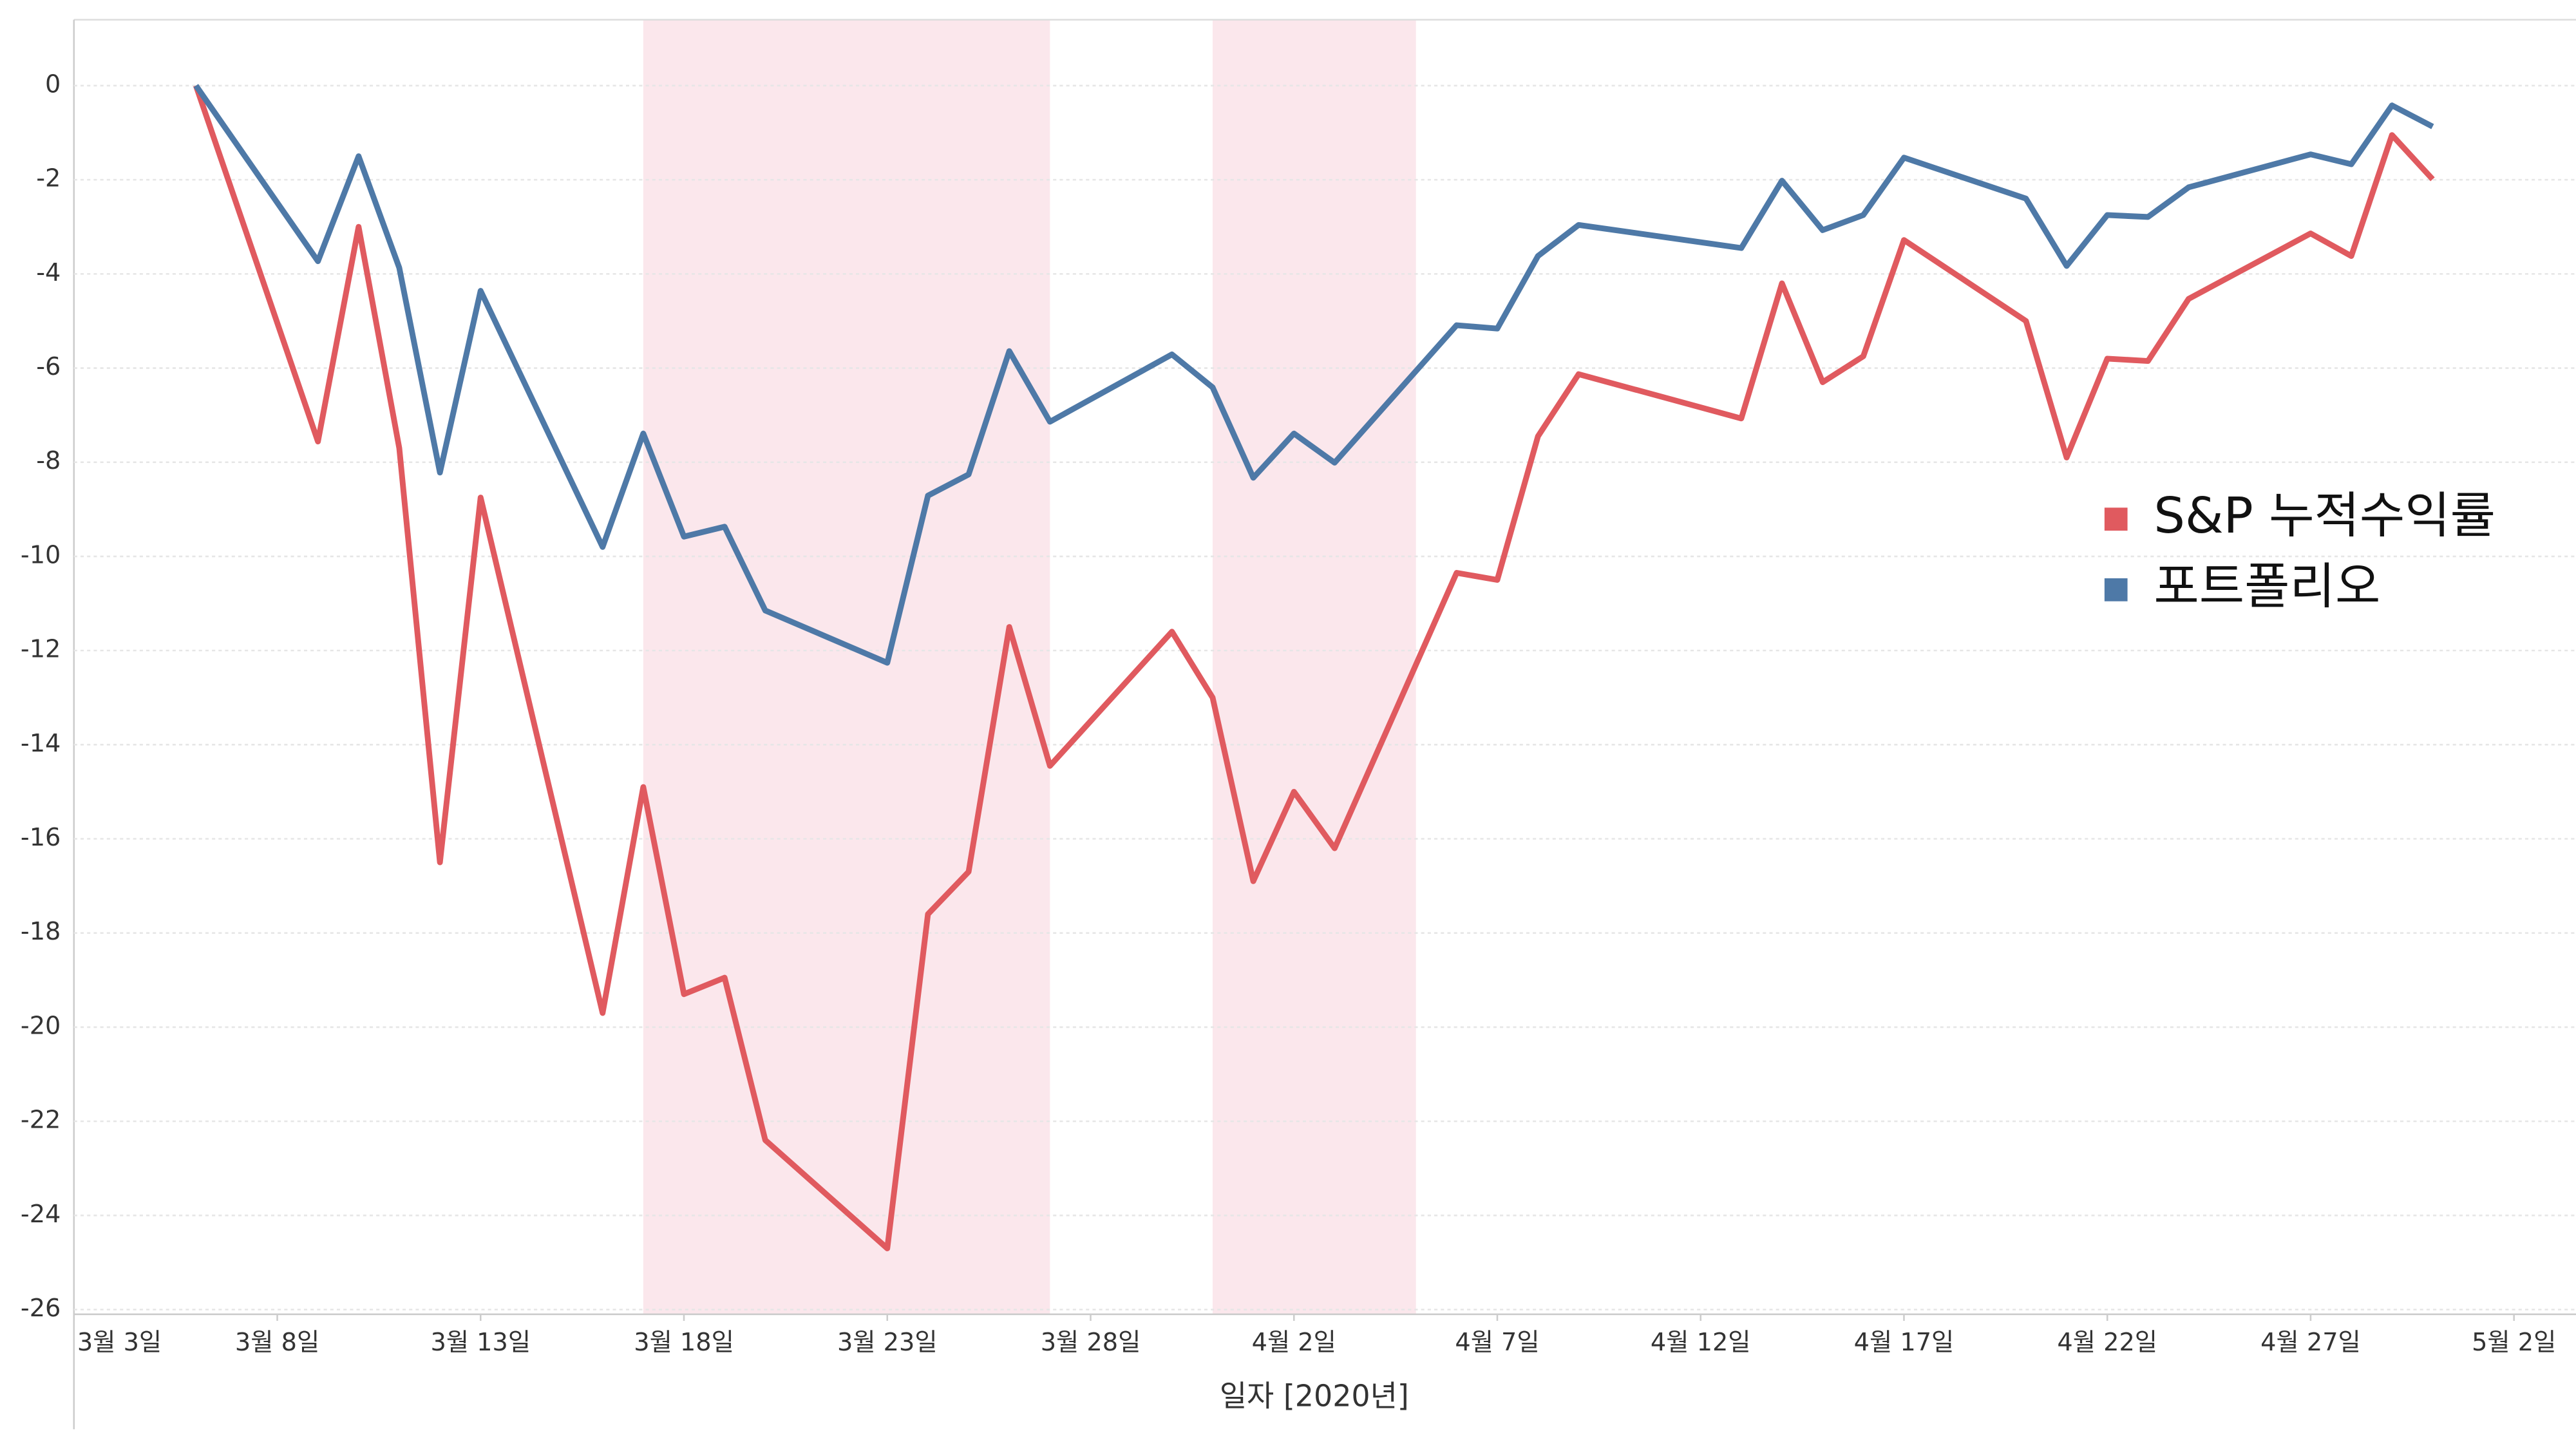  I want to click on y-tick-label: -24, so click(41, 1214).